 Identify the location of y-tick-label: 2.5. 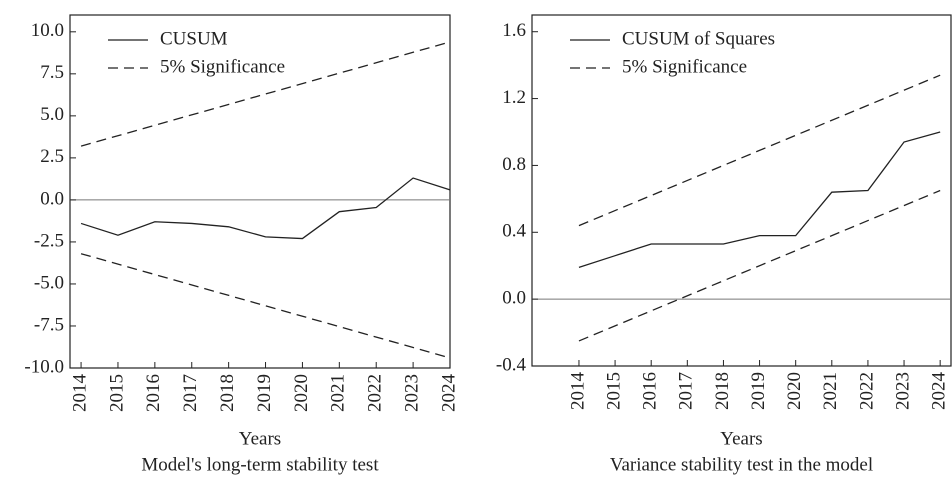
(52, 156).